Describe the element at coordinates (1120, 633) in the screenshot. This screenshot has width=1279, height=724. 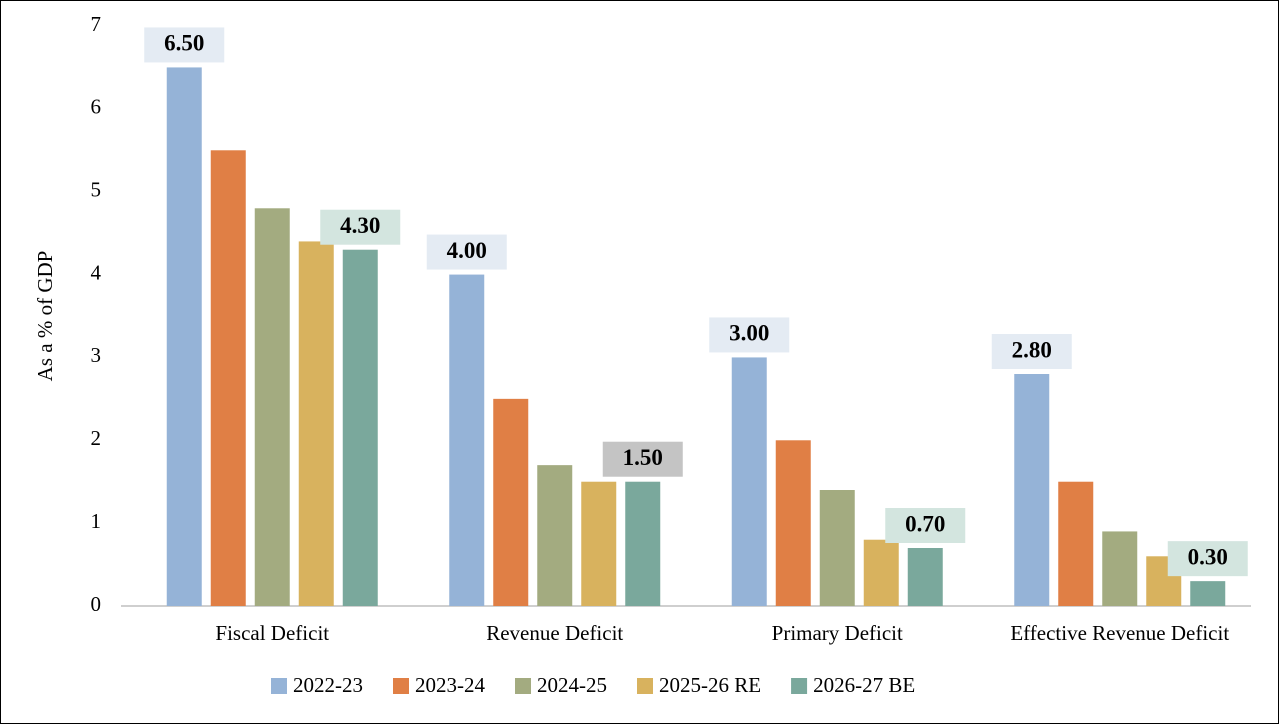
I see `x-tick-label: Effective Revenue Deficit` at that location.